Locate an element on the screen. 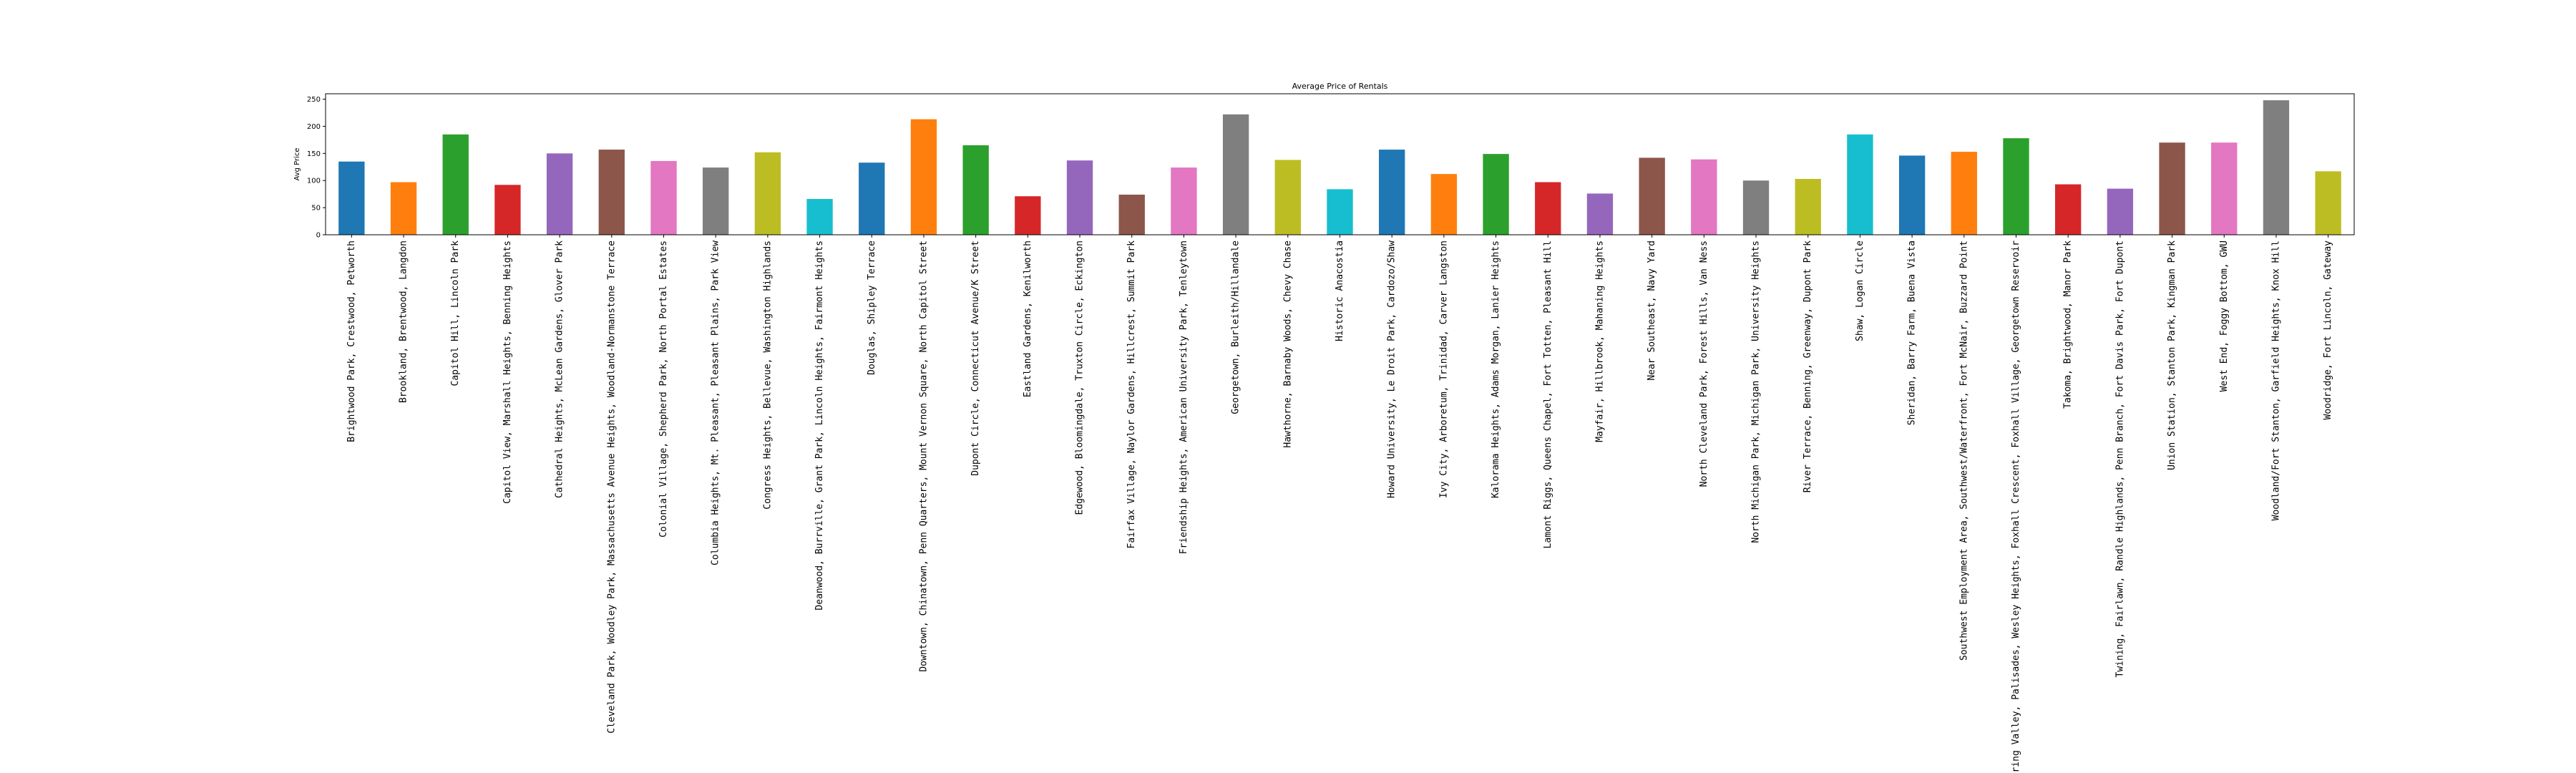 This screenshot has height=773, width=2576. y-tick-label: 250 is located at coordinates (314, 100).